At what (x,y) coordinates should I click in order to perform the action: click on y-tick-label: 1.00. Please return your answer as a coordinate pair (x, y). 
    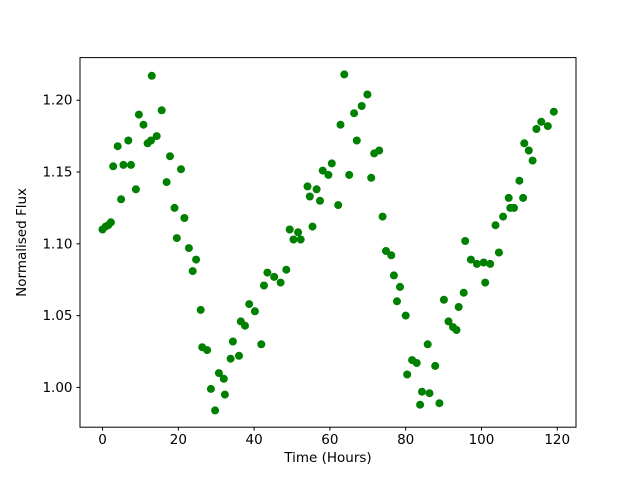
    Looking at the image, I should click on (57, 388).